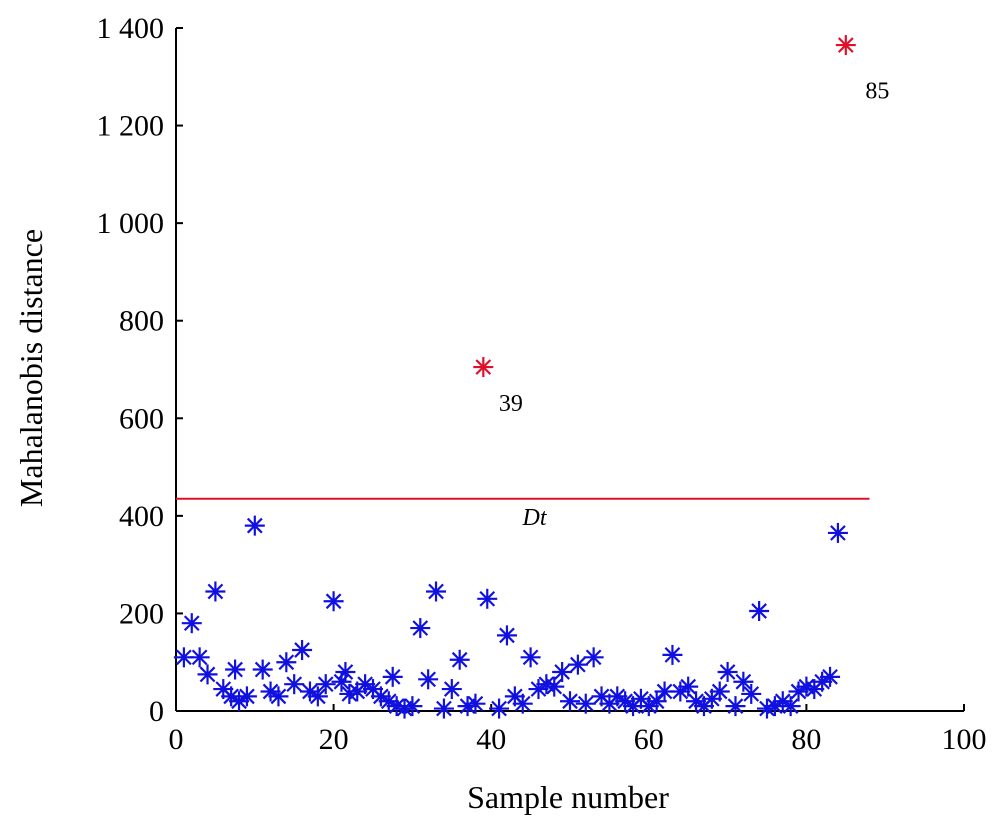 The image size is (1000, 820). Describe the element at coordinates (964, 739) in the screenshot. I see `x-tick-label: 100` at that location.